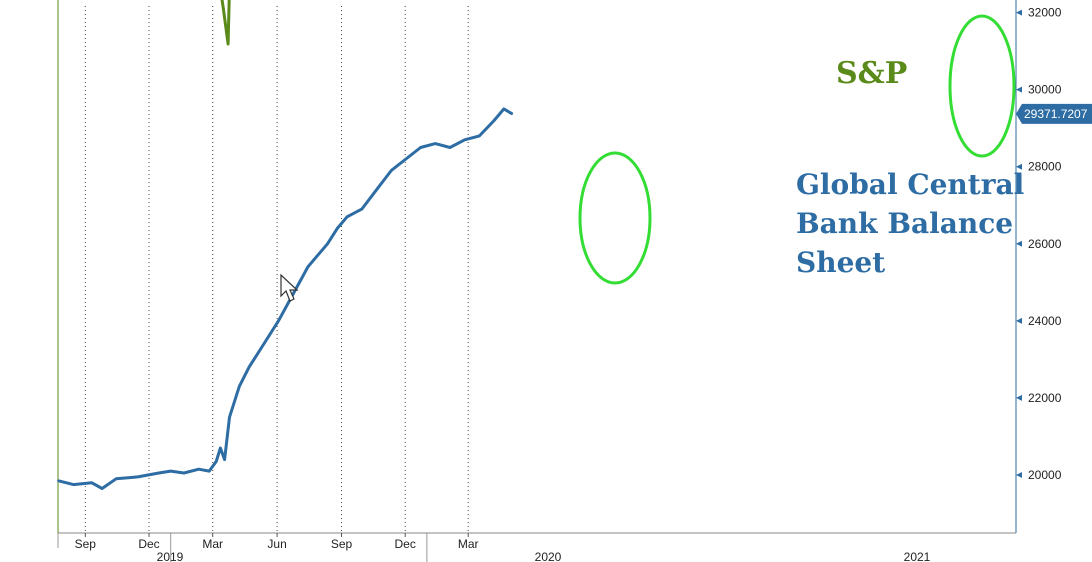  What do you see at coordinates (910, 184) in the screenshot?
I see `cb-annotation-line: Global Central` at bounding box center [910, 184].